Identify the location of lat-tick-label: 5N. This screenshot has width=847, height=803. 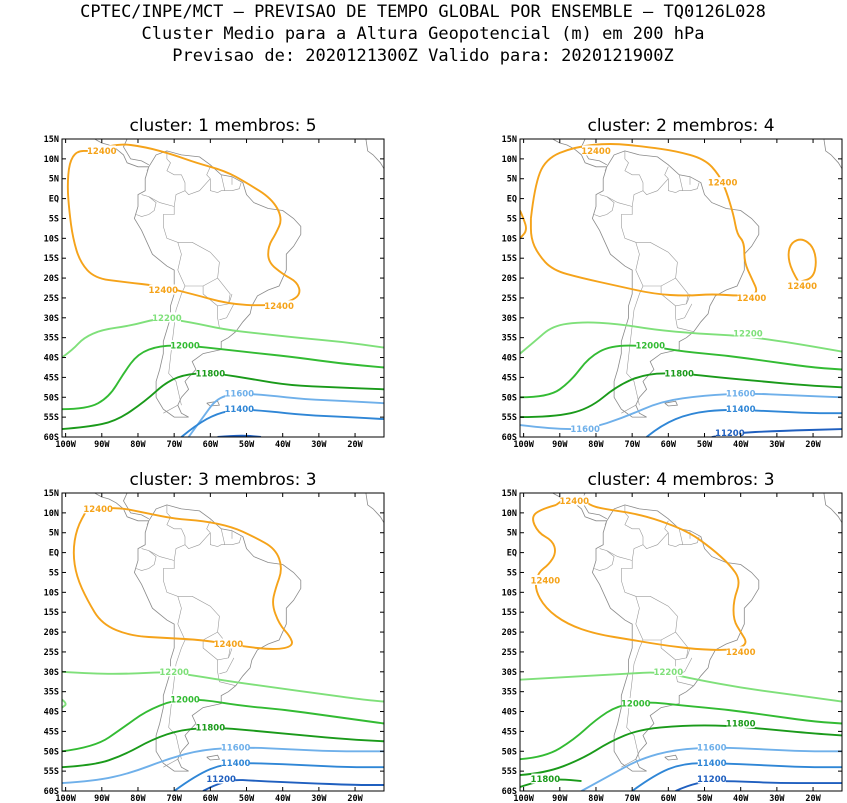
(54, 180).